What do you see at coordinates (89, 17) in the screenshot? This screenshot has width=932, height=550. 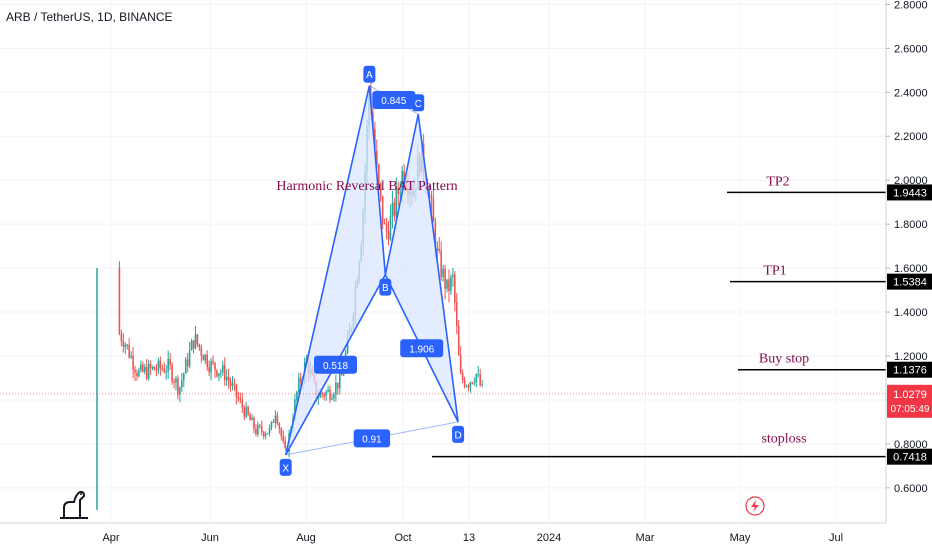 I see `symbol-title: ARB / TetherUS, 1D, BINANCE` at bounding box center [89, 17].